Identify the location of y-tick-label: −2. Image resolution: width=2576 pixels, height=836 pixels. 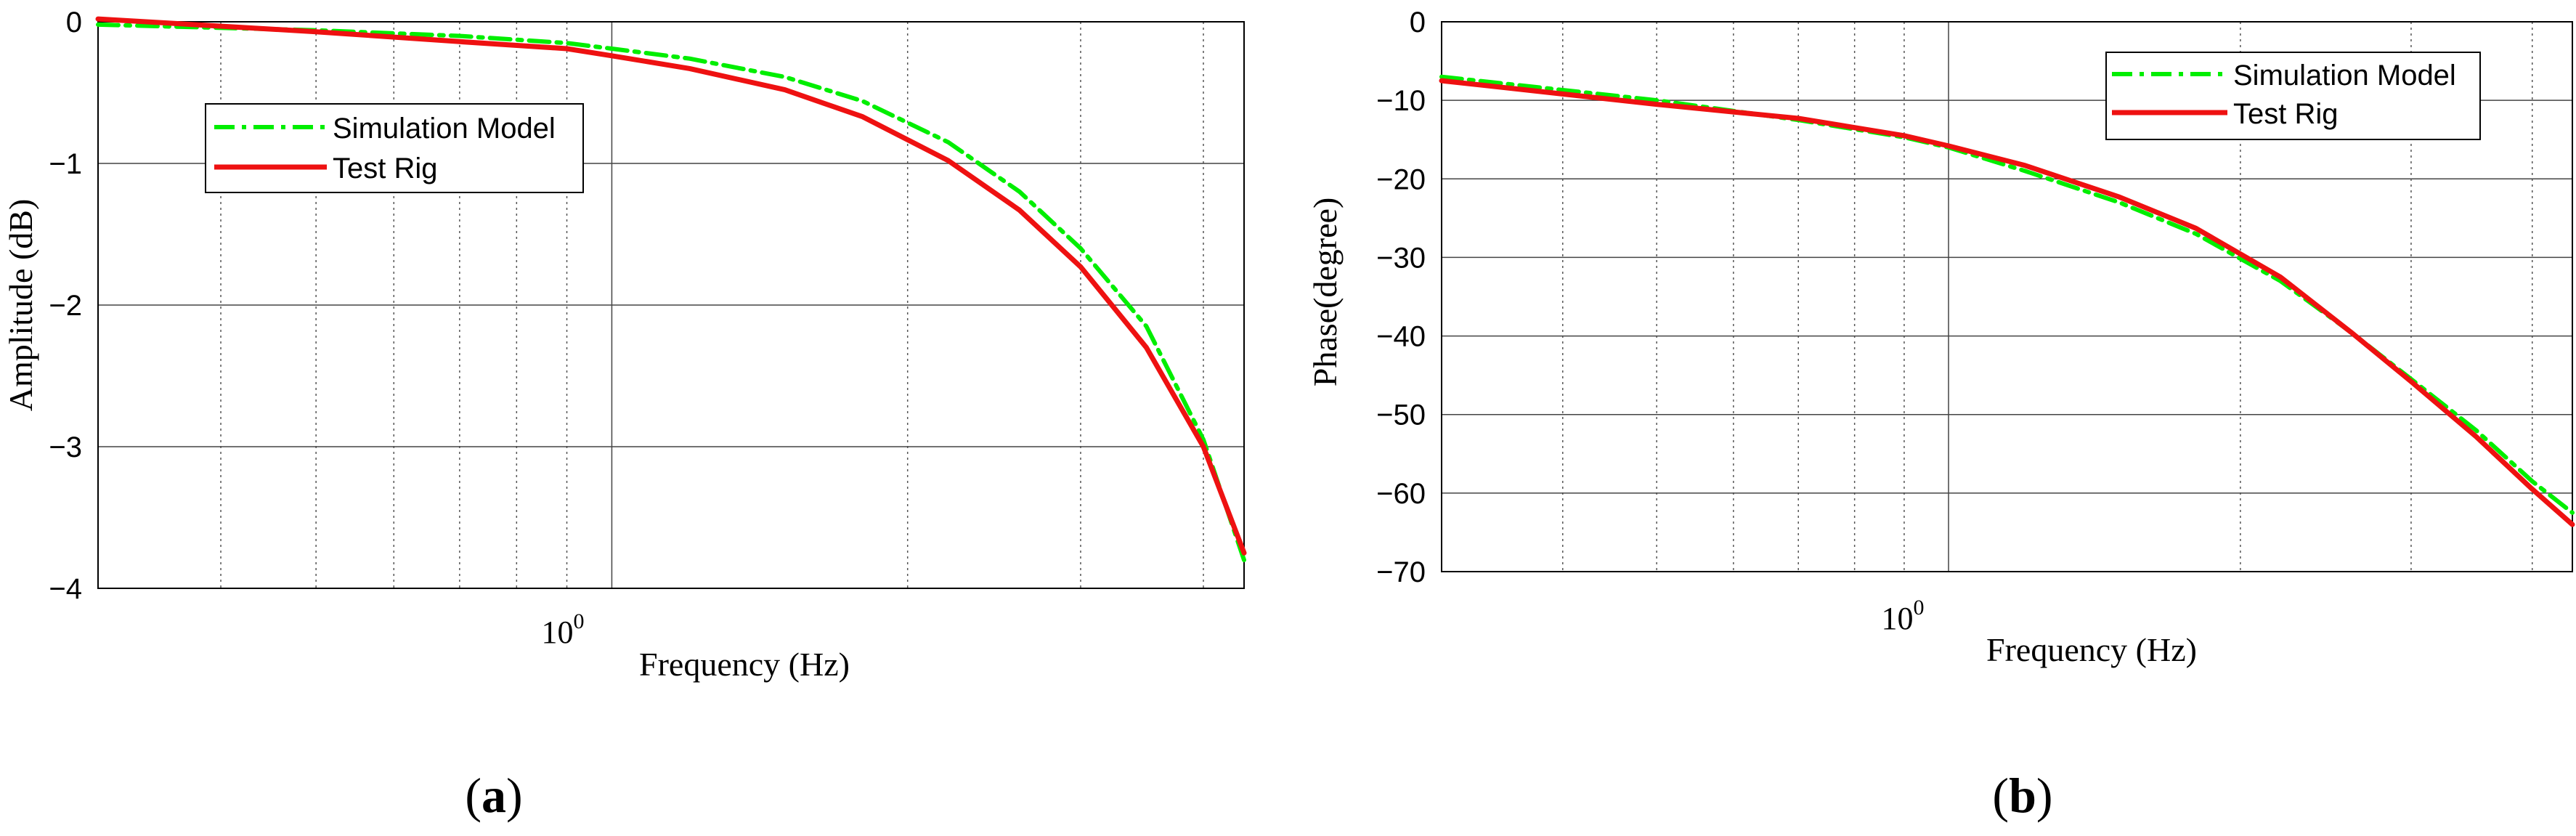
(65, 306).